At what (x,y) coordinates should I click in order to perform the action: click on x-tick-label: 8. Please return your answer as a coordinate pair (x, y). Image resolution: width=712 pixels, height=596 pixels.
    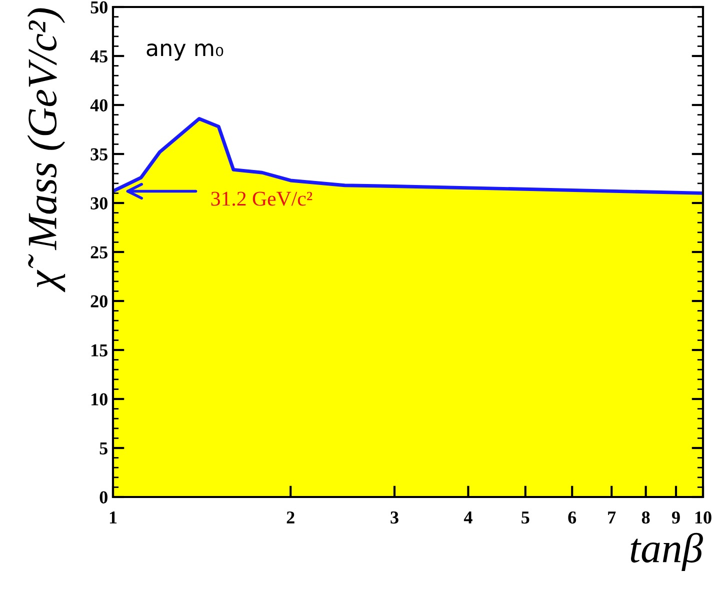
    Looking at the image, I should click on (646, 517).